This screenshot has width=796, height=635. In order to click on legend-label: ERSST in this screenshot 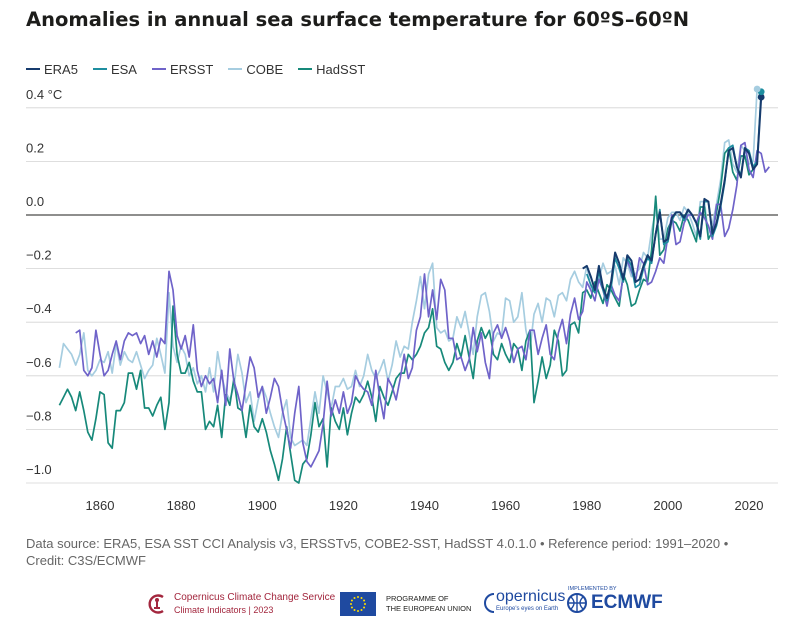, I will do `click(191, 69)`.